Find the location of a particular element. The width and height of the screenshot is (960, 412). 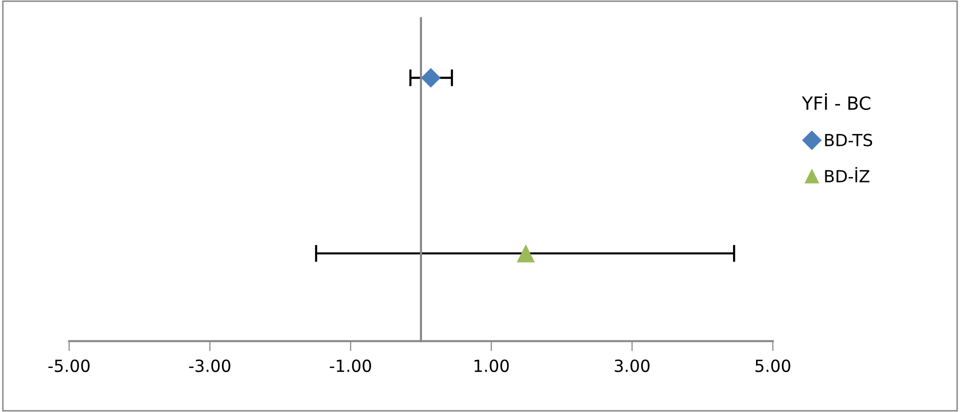

legend-title: YFİ - BC is located at coordinates (836, 101).